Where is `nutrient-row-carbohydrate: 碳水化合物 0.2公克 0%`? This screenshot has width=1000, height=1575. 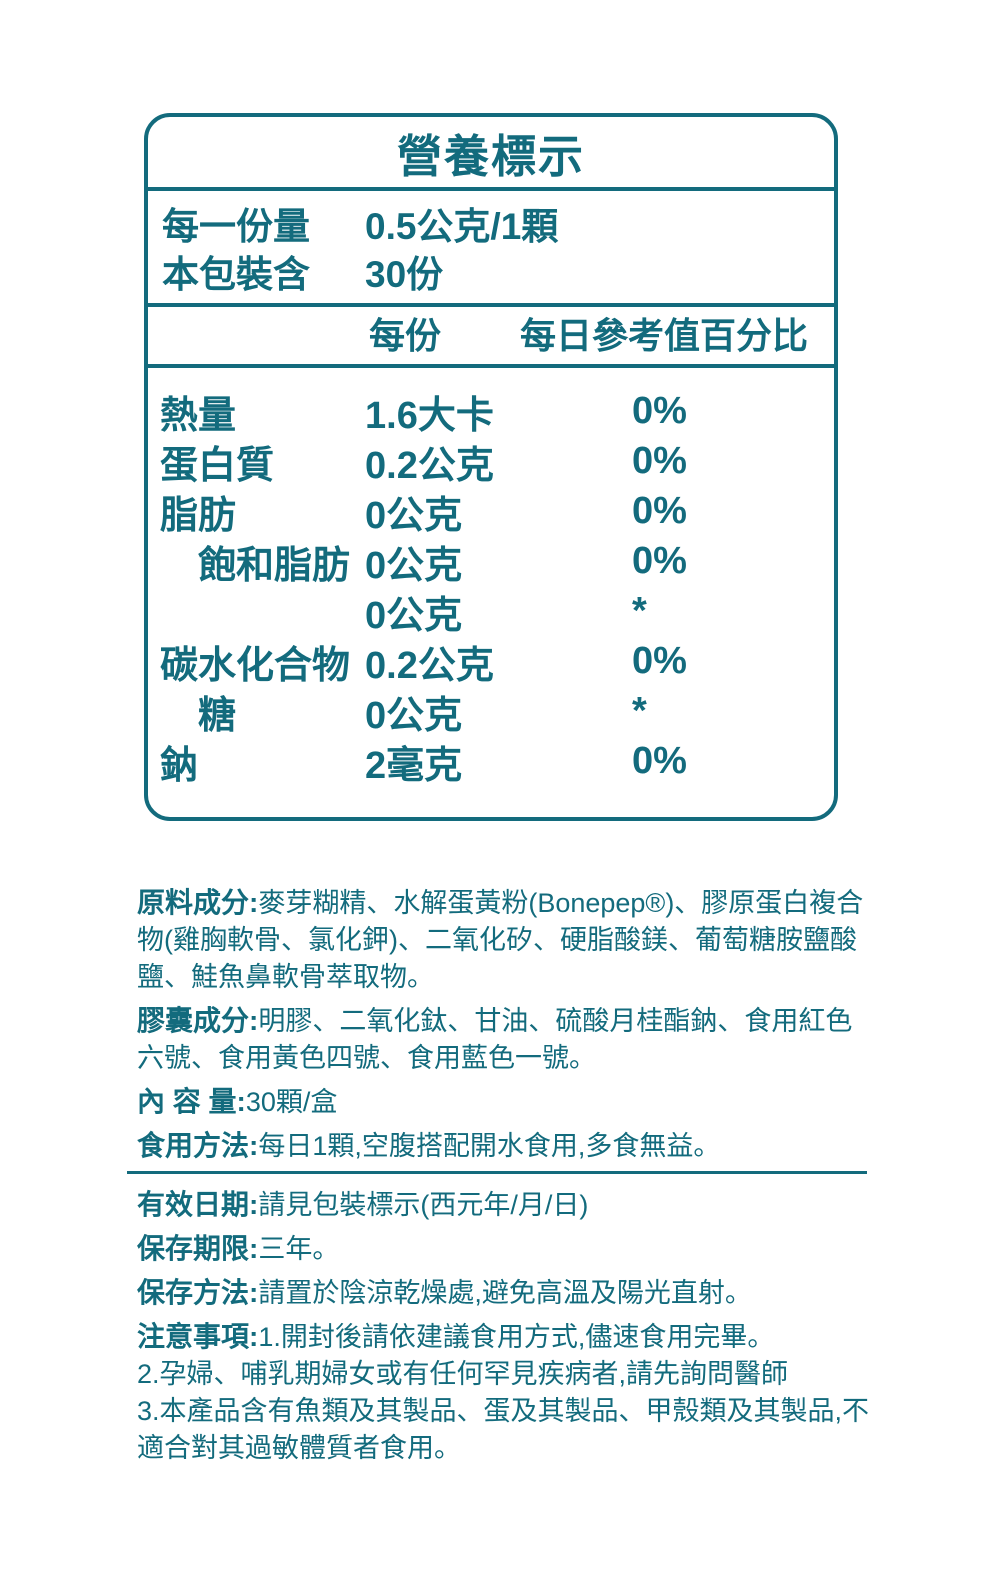
nutrient-row-carbohydrate: 碳水化合物 0.2公克 0% is located at coordinates (491, 661).